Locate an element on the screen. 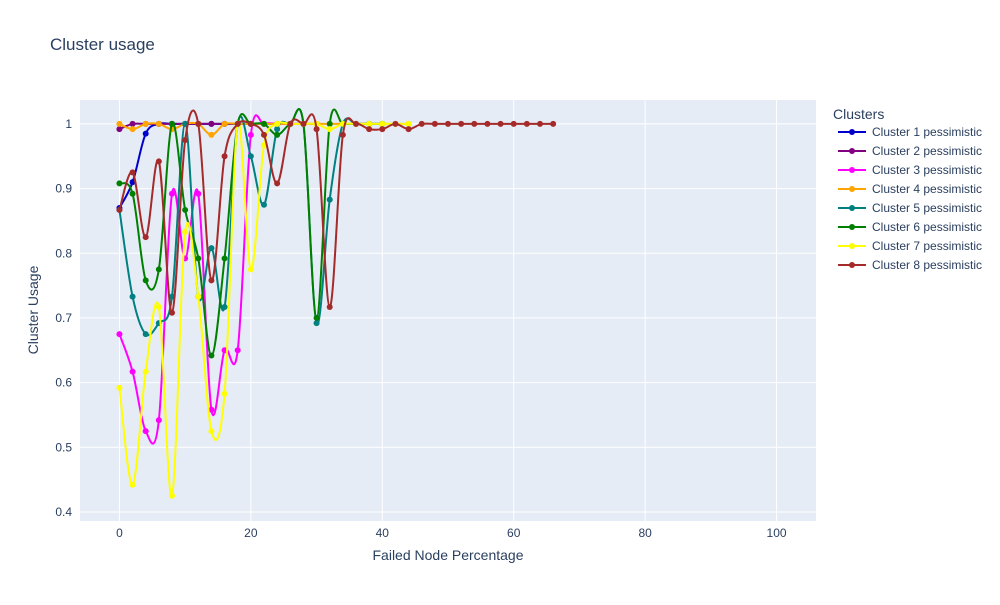 This screenshot has width=1000, height=605. y-tick-label: 0.4 is located at coordinates (63, 512).